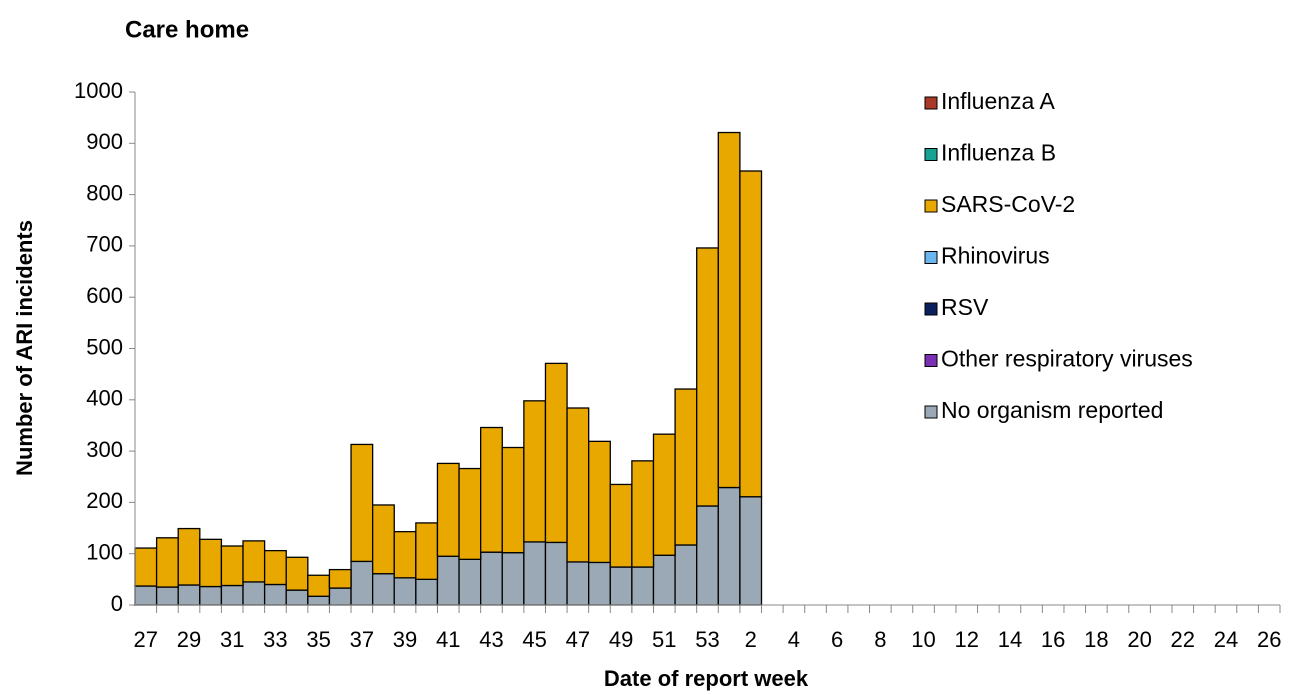  Describe the element at coordinates (187, 29) in the screenshot. I see `chart-title: Care home` at that location.